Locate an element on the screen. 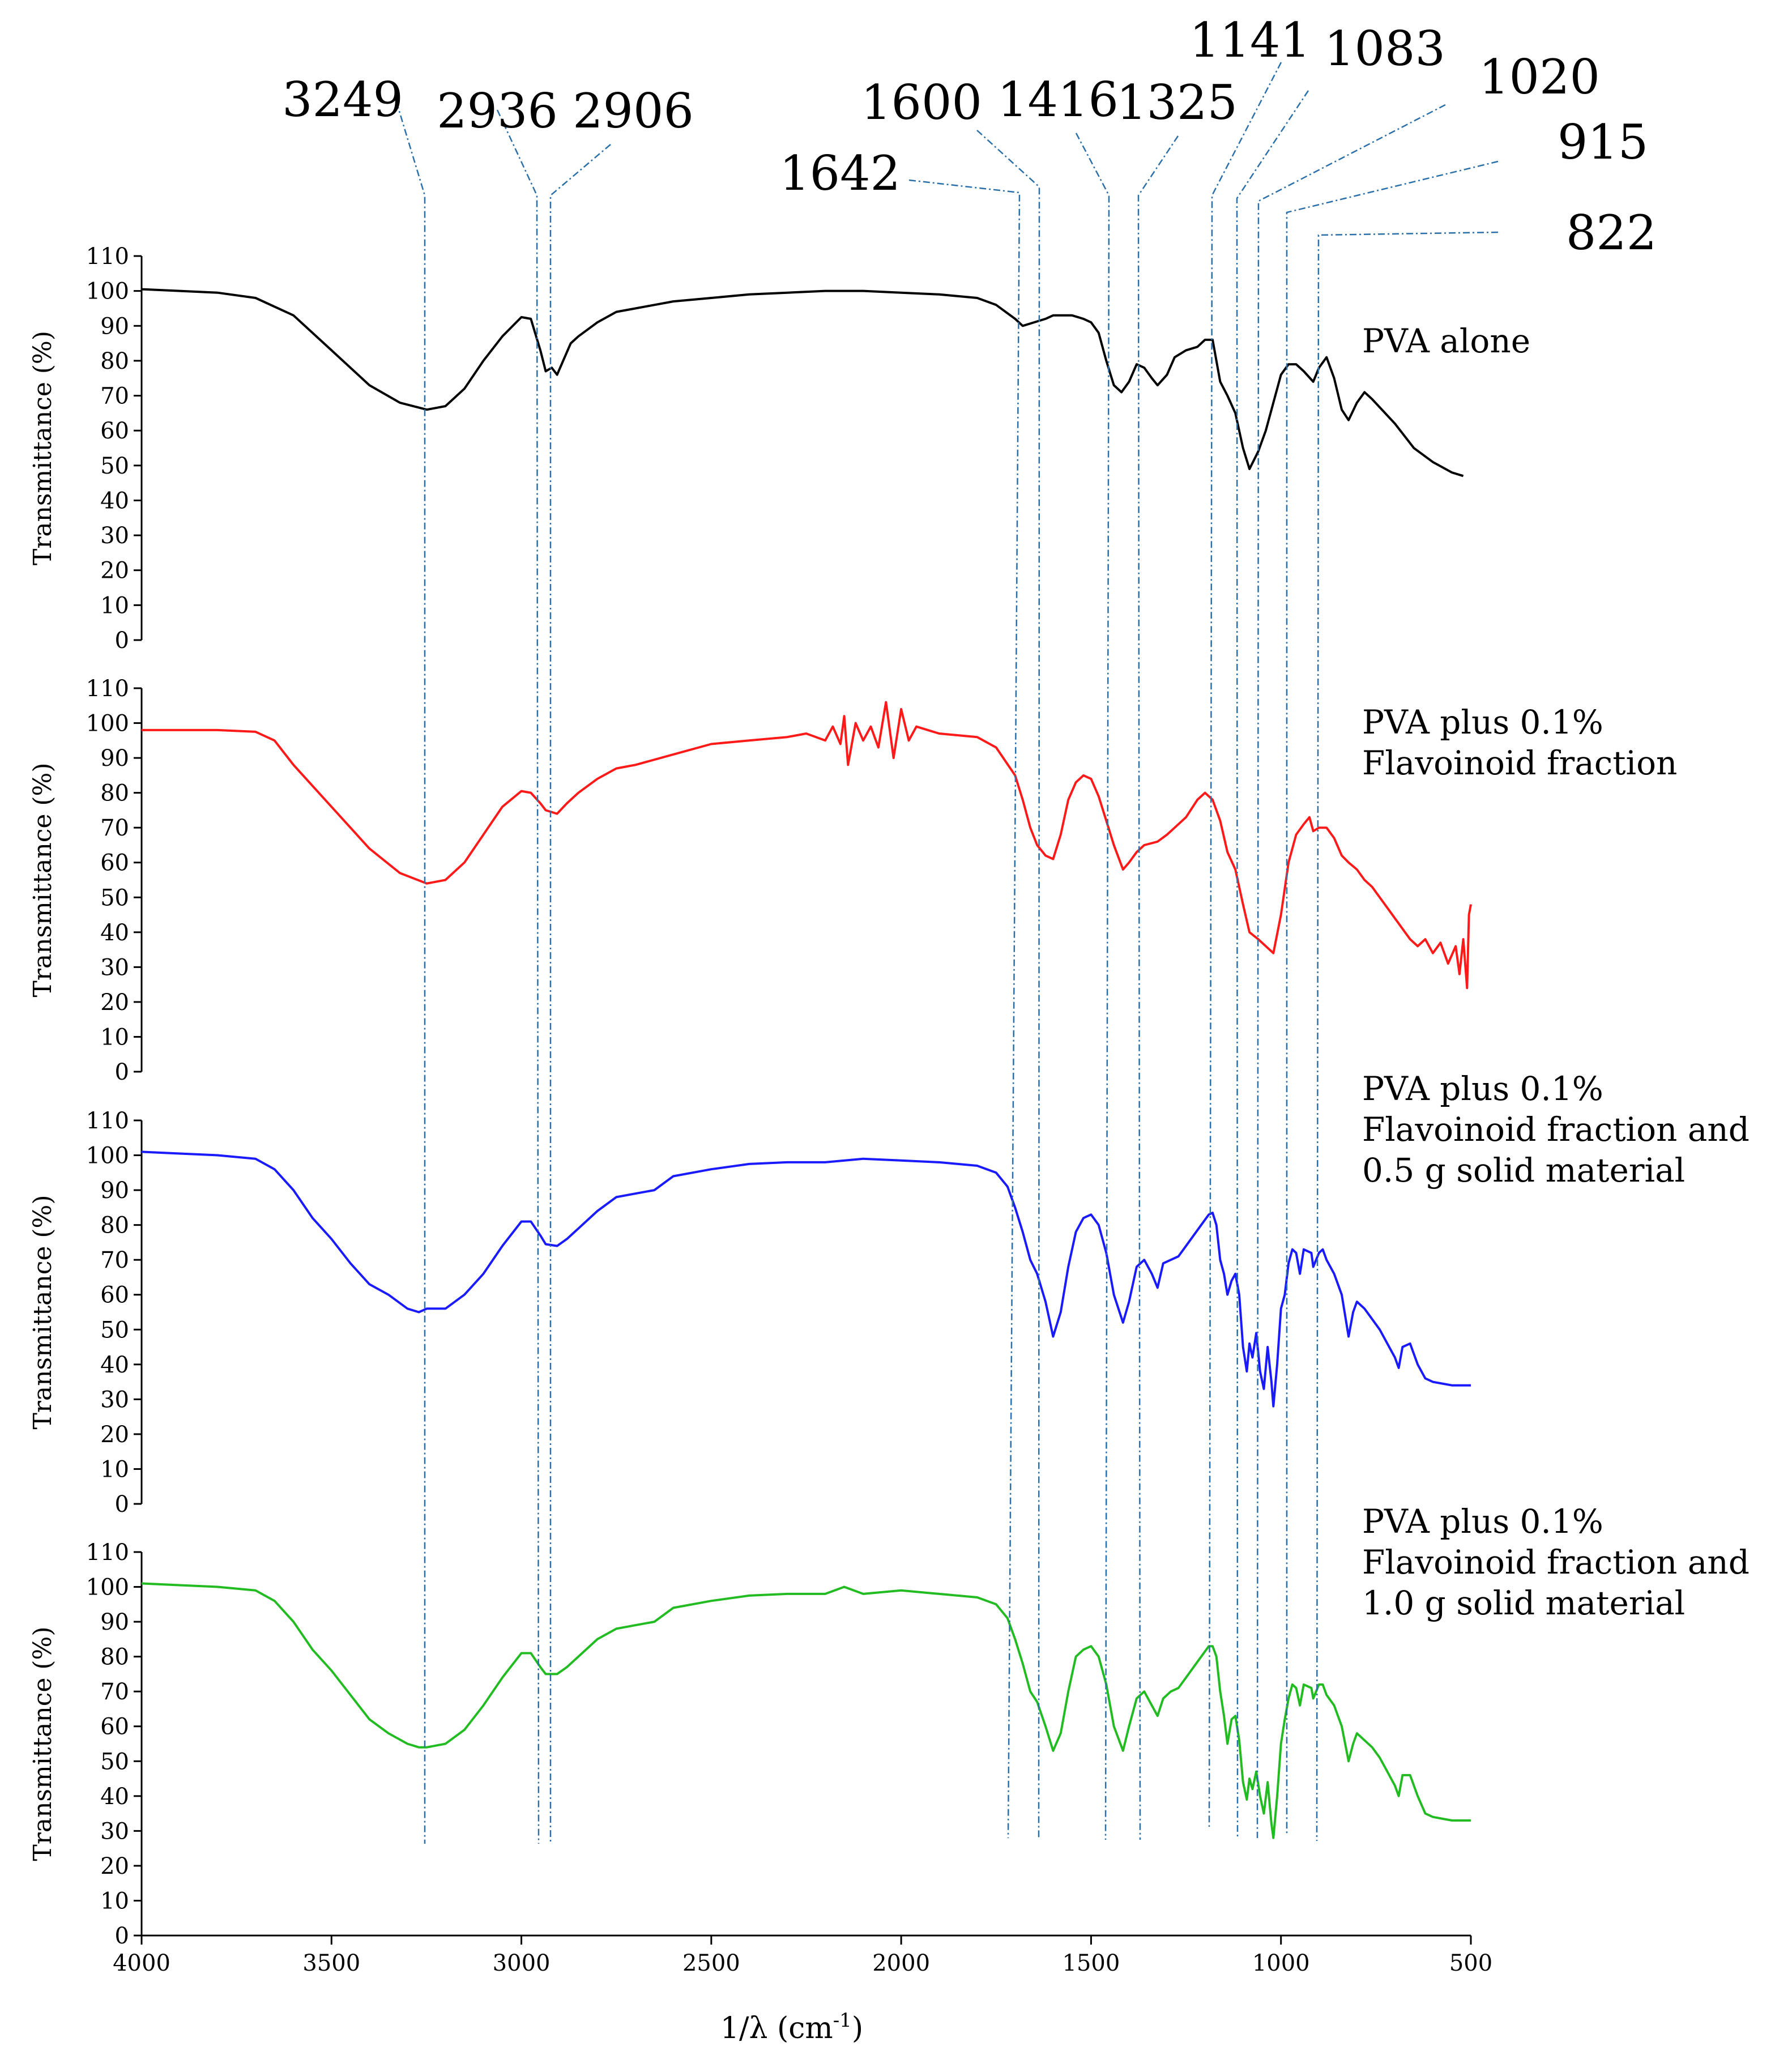 This screenshot has width=1792, height=2059. x-tick-label: 4000 is located at coordinates (141, 1963).